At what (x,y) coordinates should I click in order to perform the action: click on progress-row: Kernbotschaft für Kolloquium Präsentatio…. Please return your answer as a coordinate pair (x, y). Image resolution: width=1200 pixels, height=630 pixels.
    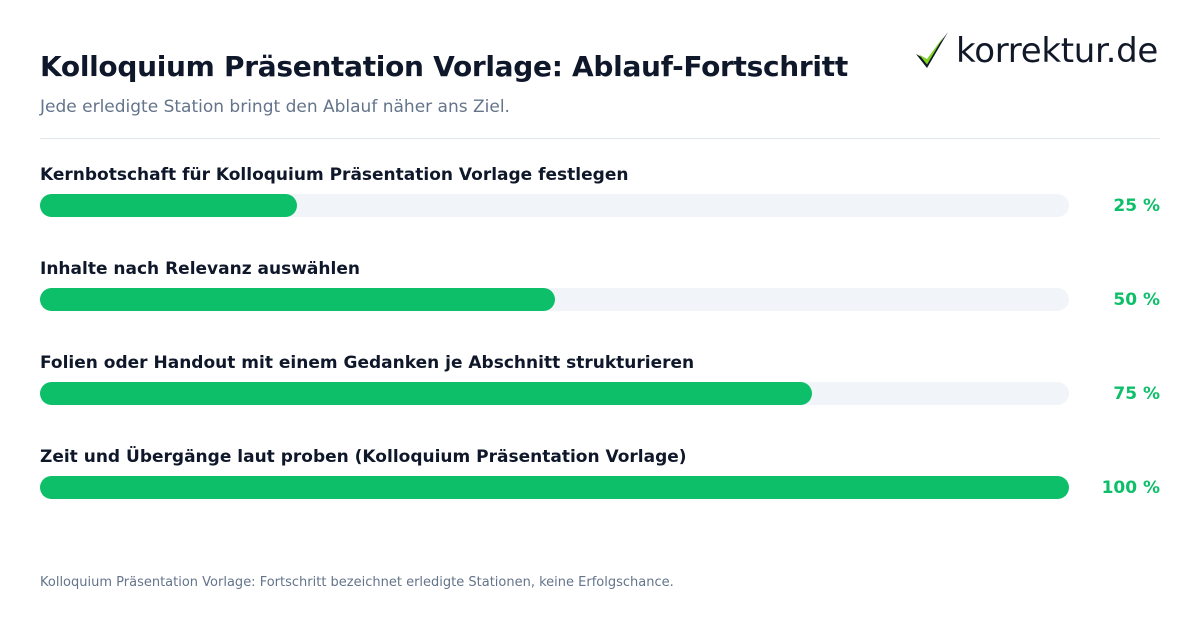
    Looking at the image, I should click on (600, 212).